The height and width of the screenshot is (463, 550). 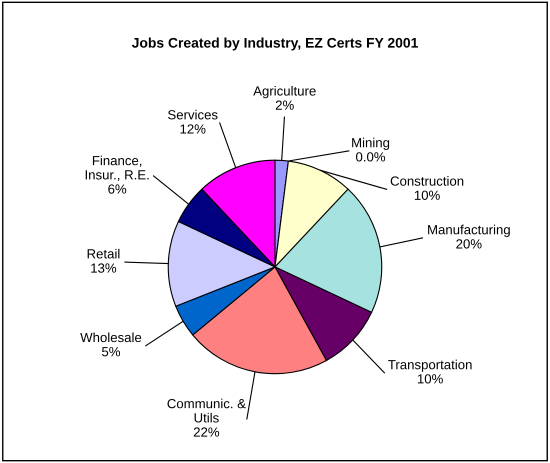 I want to click on slice-label: Construction, so click(x=427, y=181).